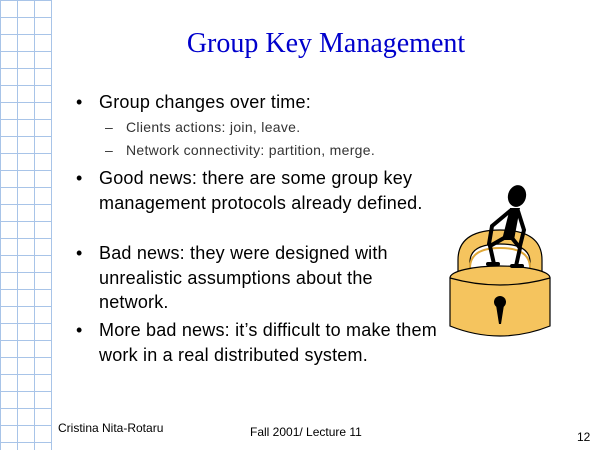  Describe the element at coordinates (213, 127) in the screenshot. I see `sub-bullet-text: Clients actions: join, leave.` at that location.